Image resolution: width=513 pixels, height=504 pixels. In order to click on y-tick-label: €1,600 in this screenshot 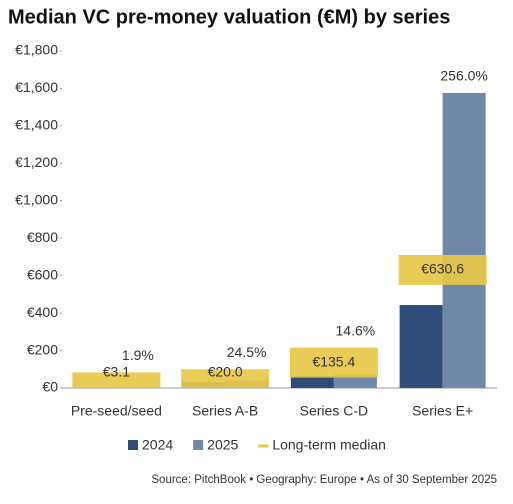, I will do `click(36, 87)`.